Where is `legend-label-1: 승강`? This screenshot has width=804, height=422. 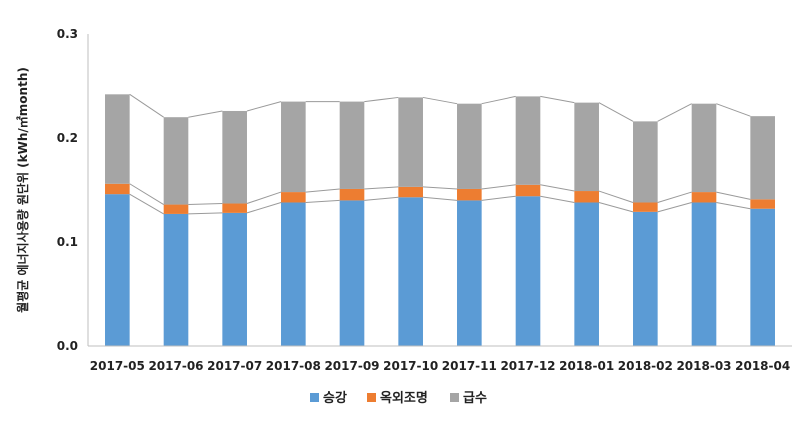 legend-label-1: 승강 is located at coordinates (335, 398).